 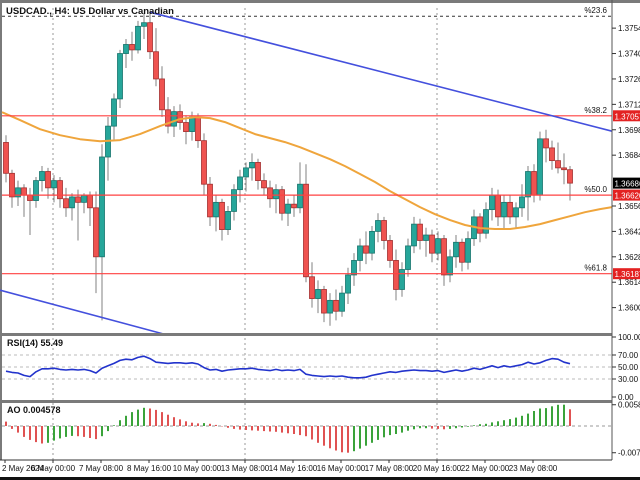 I want to click on price-tick-label: 1.36420, so click(x=629, y=231).